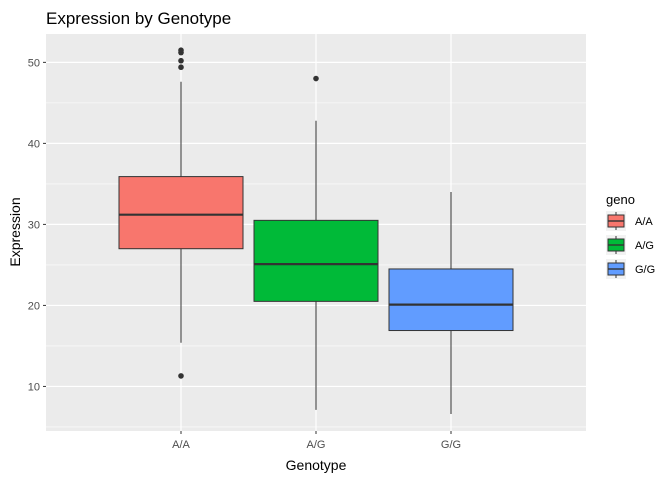  I want to click on y-axis-title: Expression, so click(15, 231).